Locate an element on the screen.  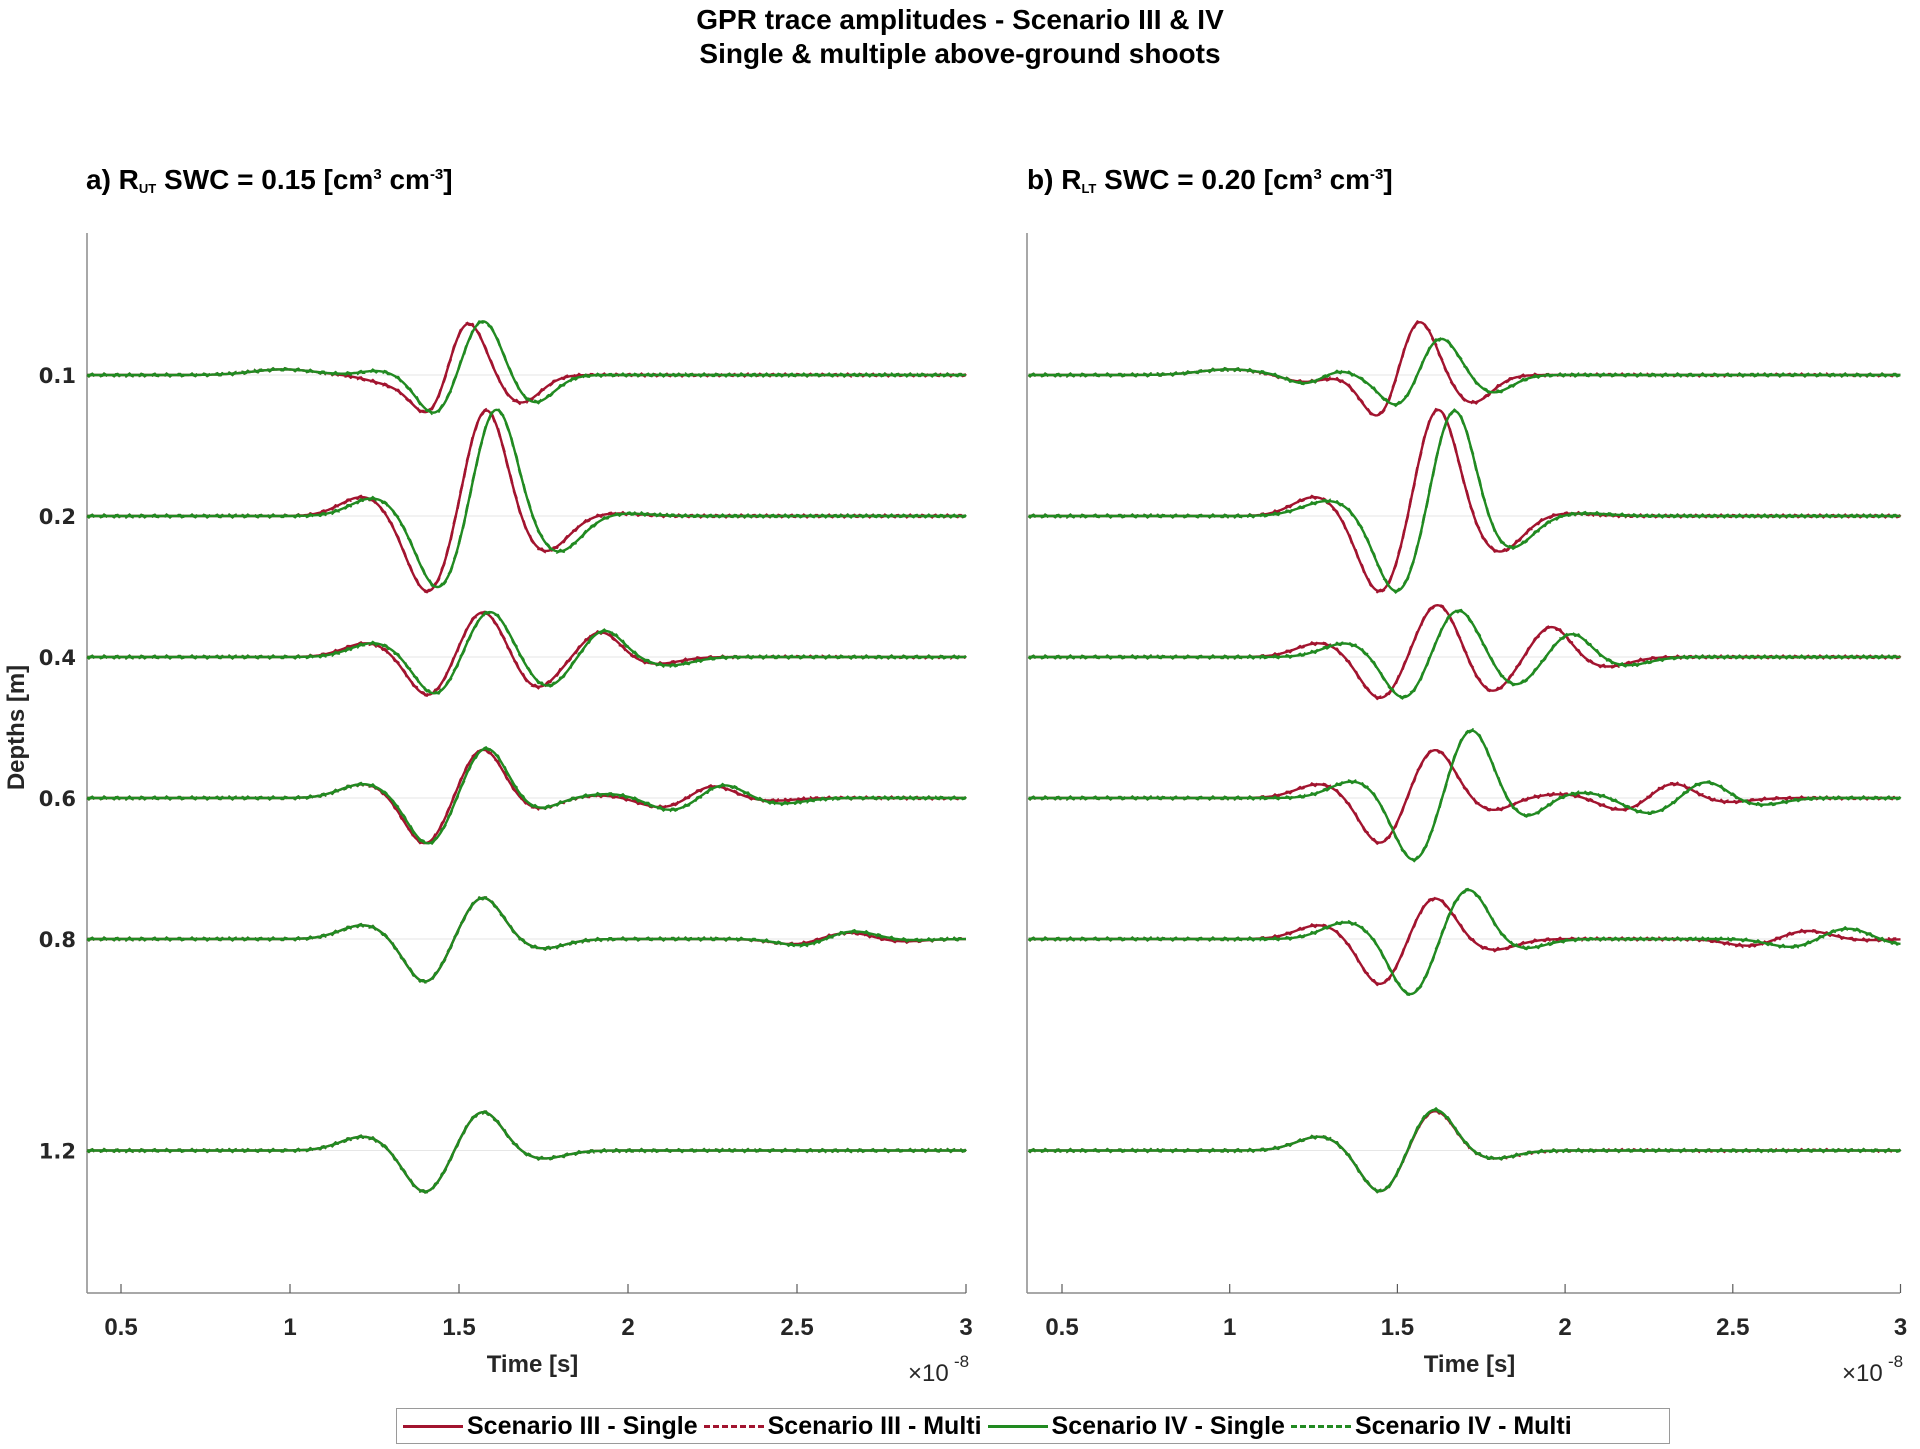
panel-a-title-main: SWC = 0.15 [cm is located at coordinates (265, 179).